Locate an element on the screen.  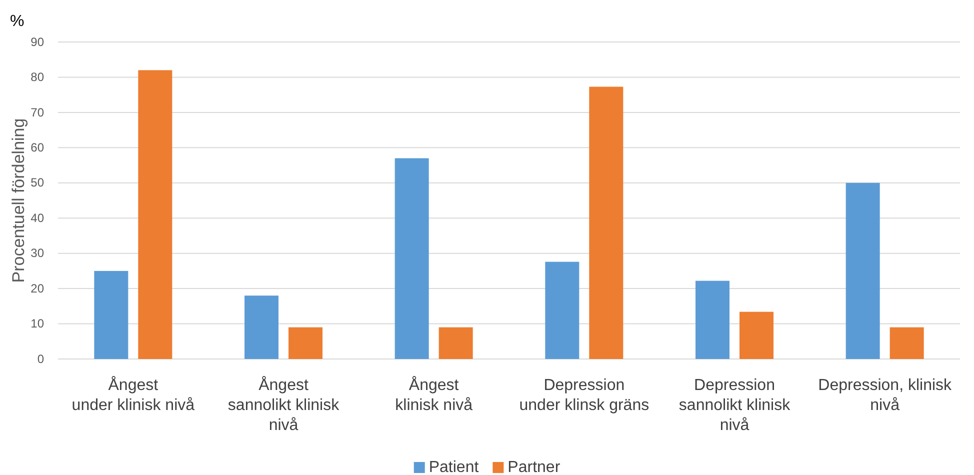
x-tick-label: Ångest under klinisk nivå is located at coordinates (133, 395).